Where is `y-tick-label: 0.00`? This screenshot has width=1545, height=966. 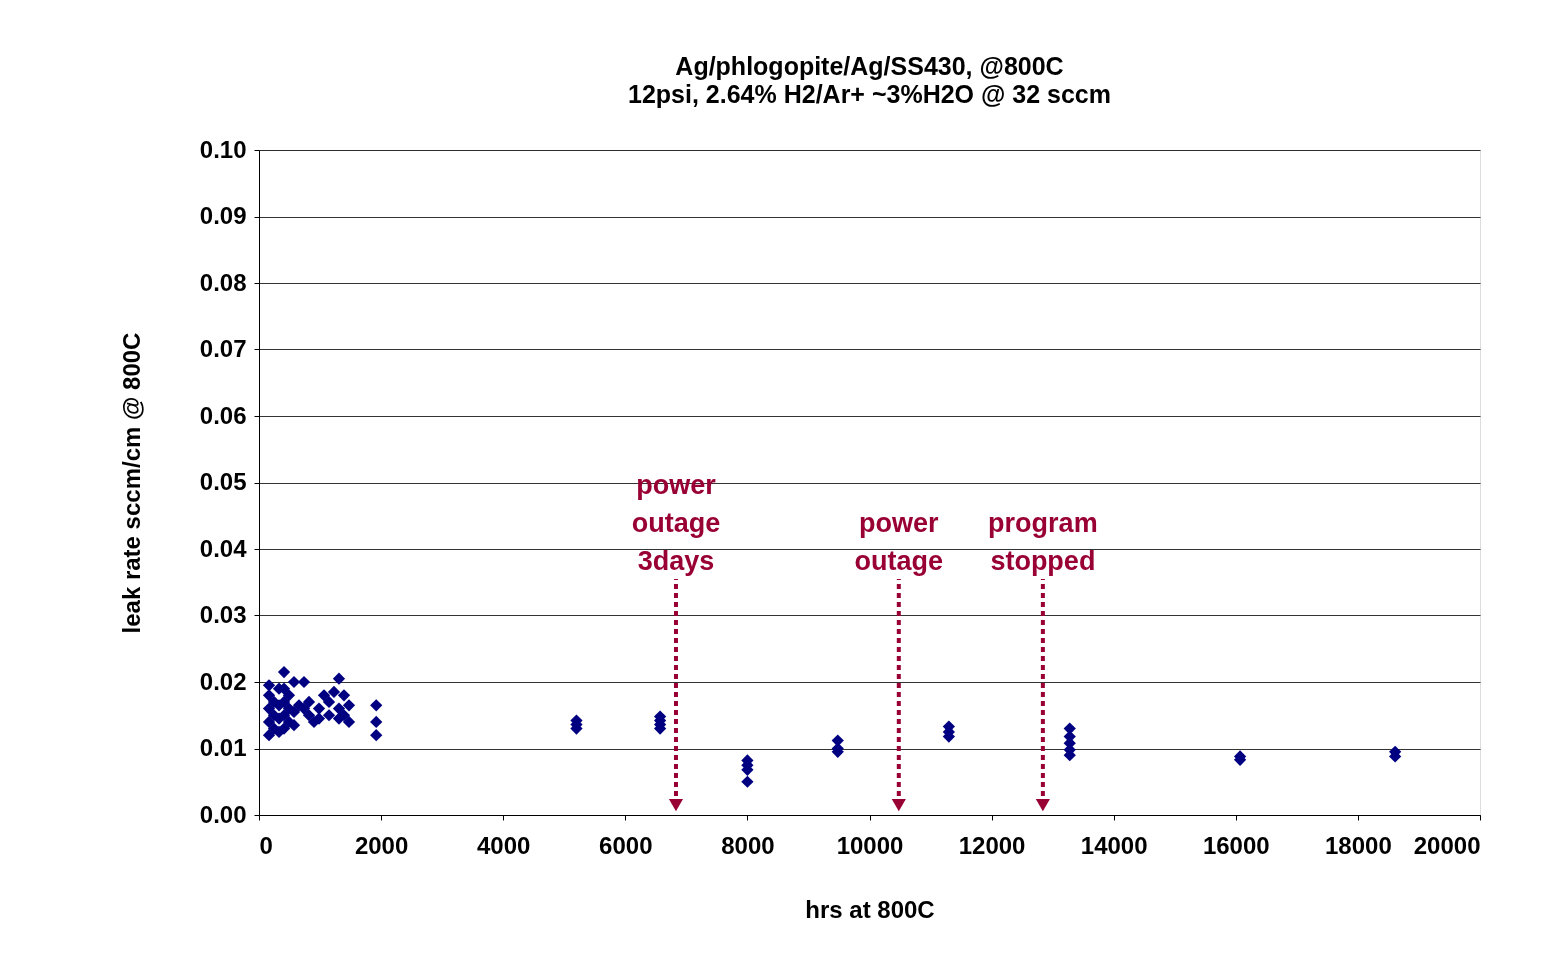
y-tick-label: 0.00 is located at coordinates (223, 814).